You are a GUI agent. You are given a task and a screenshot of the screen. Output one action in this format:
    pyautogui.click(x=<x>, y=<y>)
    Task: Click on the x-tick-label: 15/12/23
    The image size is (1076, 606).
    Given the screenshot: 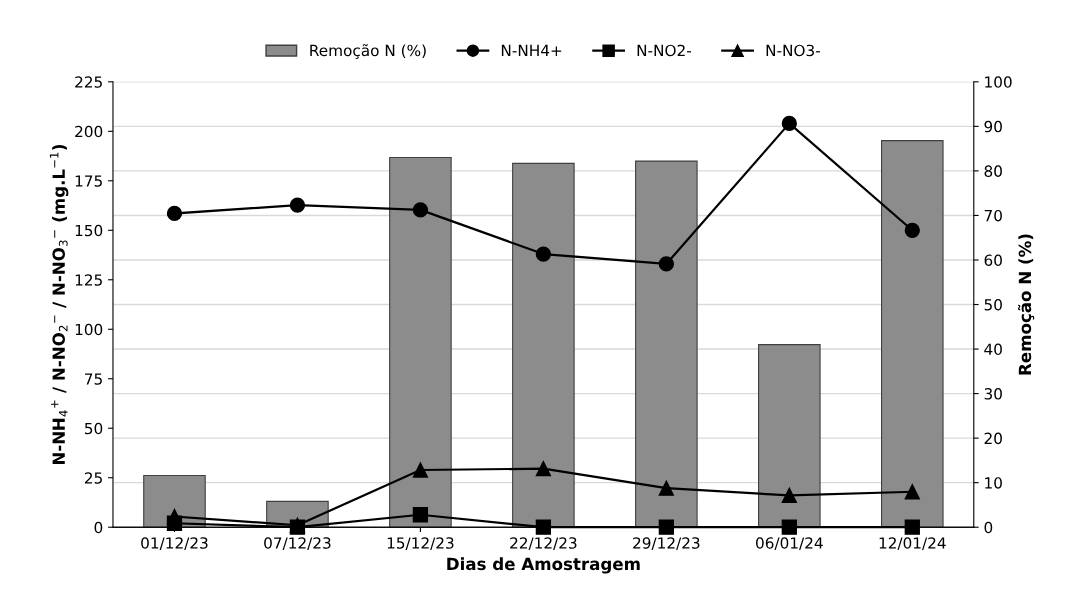 What is the action you would take?
    pyautogui.click(x=420, y=543)
    